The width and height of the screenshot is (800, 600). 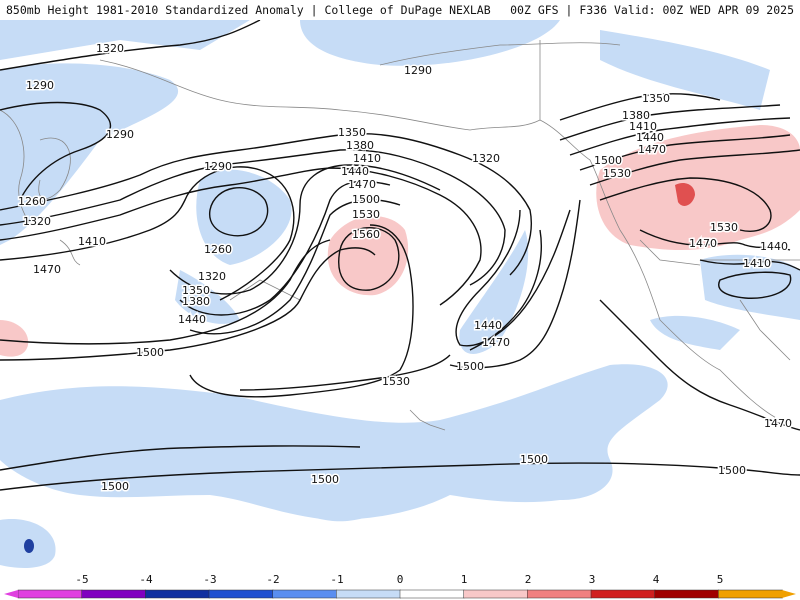 What do you see at coordinates (720, 579) in the screenshot?
I see `colorbar-label: 5` at bounding box center [720, 579].